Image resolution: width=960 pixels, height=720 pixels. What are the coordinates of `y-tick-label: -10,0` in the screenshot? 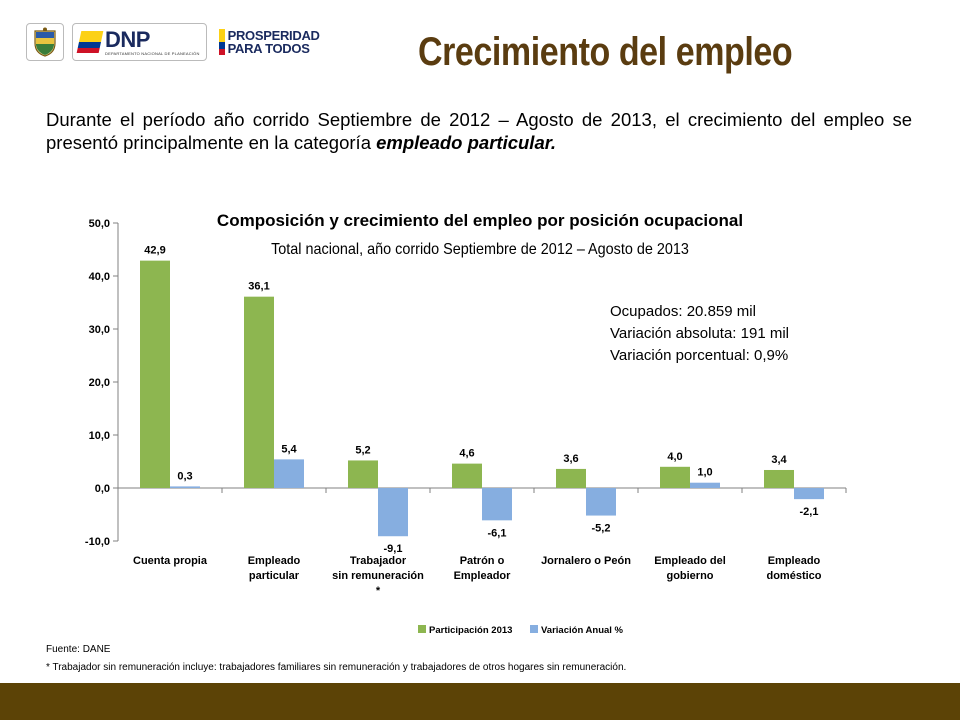 It's located at (97, 542).